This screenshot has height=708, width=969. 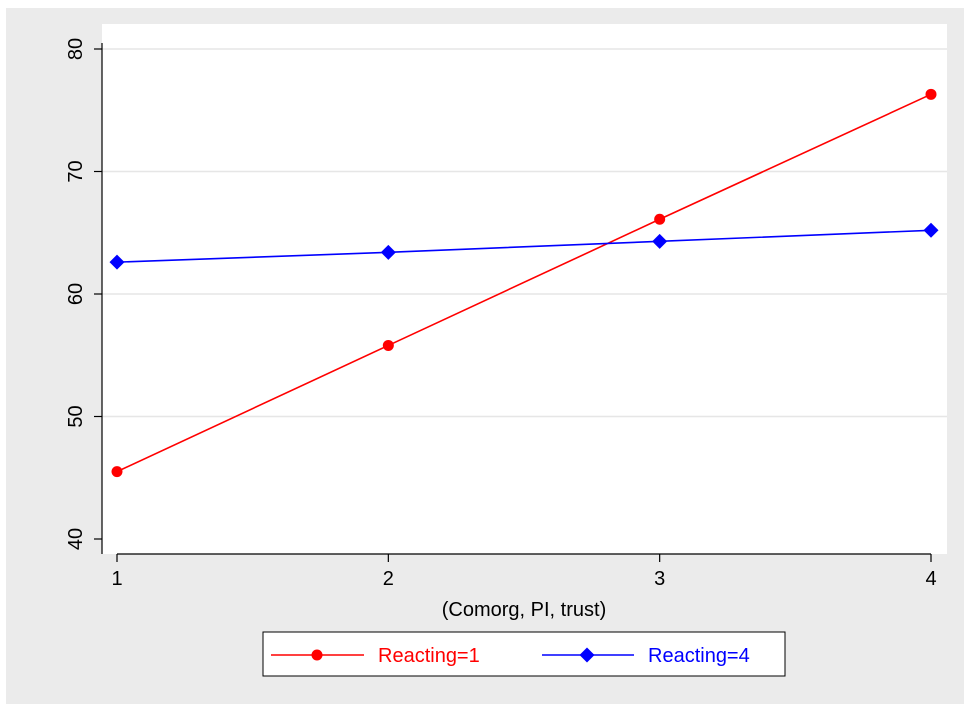 What do you see at coordinates (659, 579) in the screenshot?
I see `x-tick-label: 3` at bounding box center [659, 579].